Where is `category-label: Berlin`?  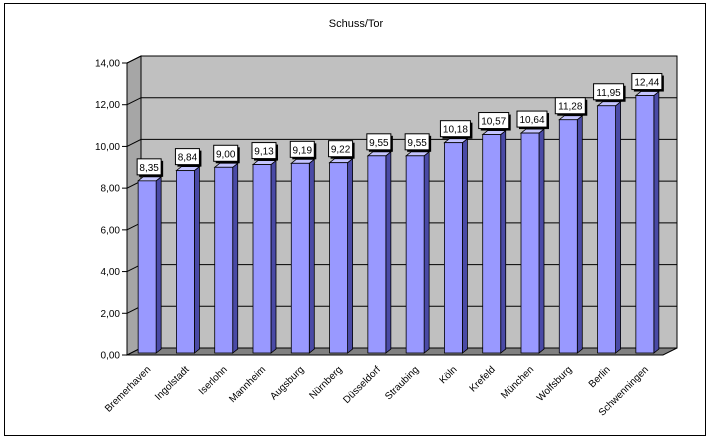 category-label: Berlin is located at coordinates (600, 377).